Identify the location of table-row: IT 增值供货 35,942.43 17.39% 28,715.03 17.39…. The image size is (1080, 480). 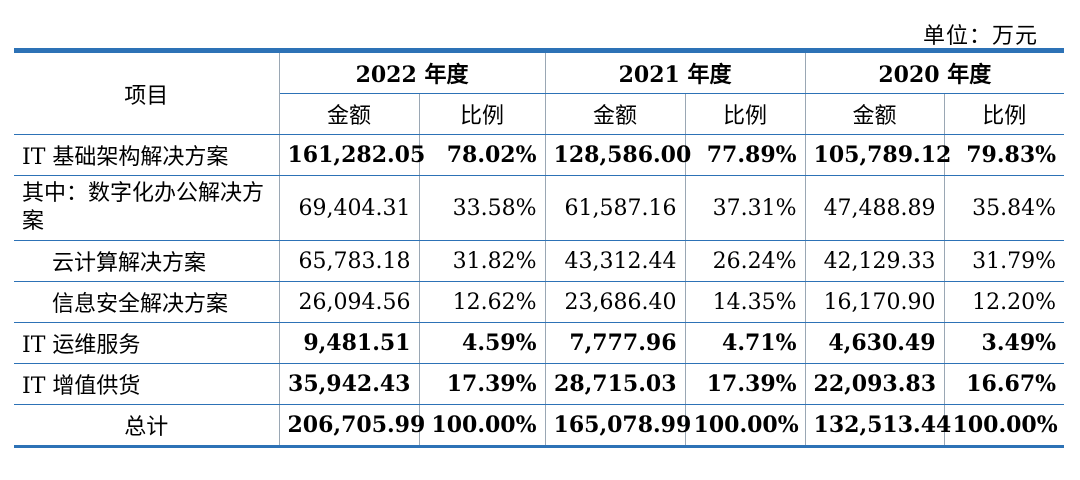
(539, 384).